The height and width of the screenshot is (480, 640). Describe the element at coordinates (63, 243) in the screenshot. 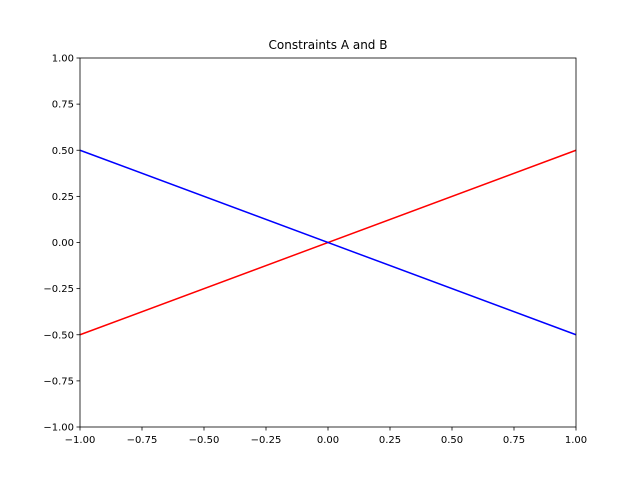

I see `y-tick-label: 0.00` at that location.